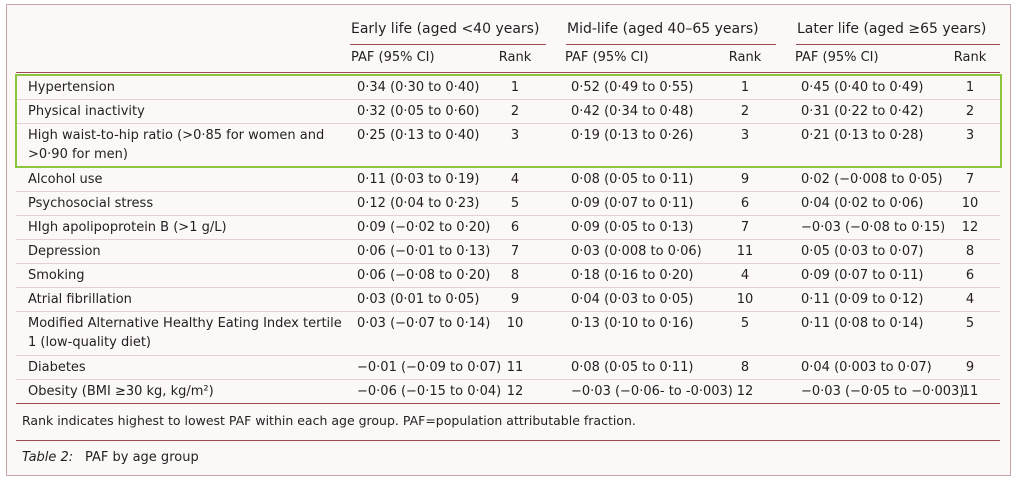  Describe the element at coordinates (892, 29) in the screenshot. I see `group-heading: Later life (aged ≥65 years)` at that location.